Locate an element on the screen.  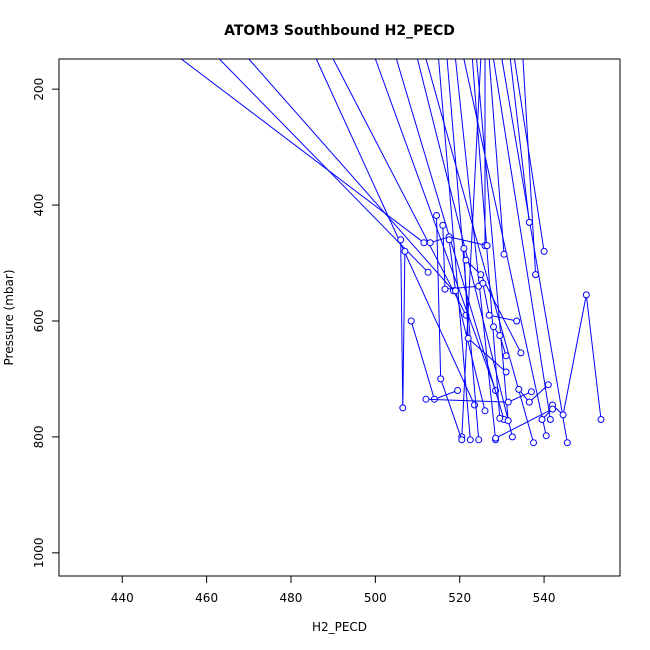
y-axis: 200 400 600 800 1000 is located at coordinates (45, 323).